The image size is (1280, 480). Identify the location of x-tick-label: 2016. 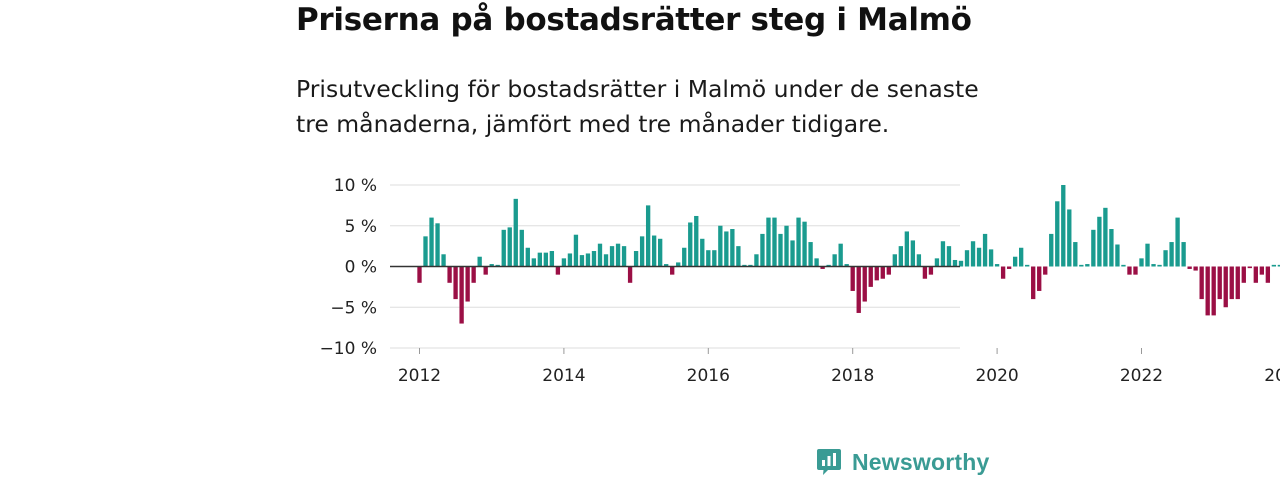
(708, 376).